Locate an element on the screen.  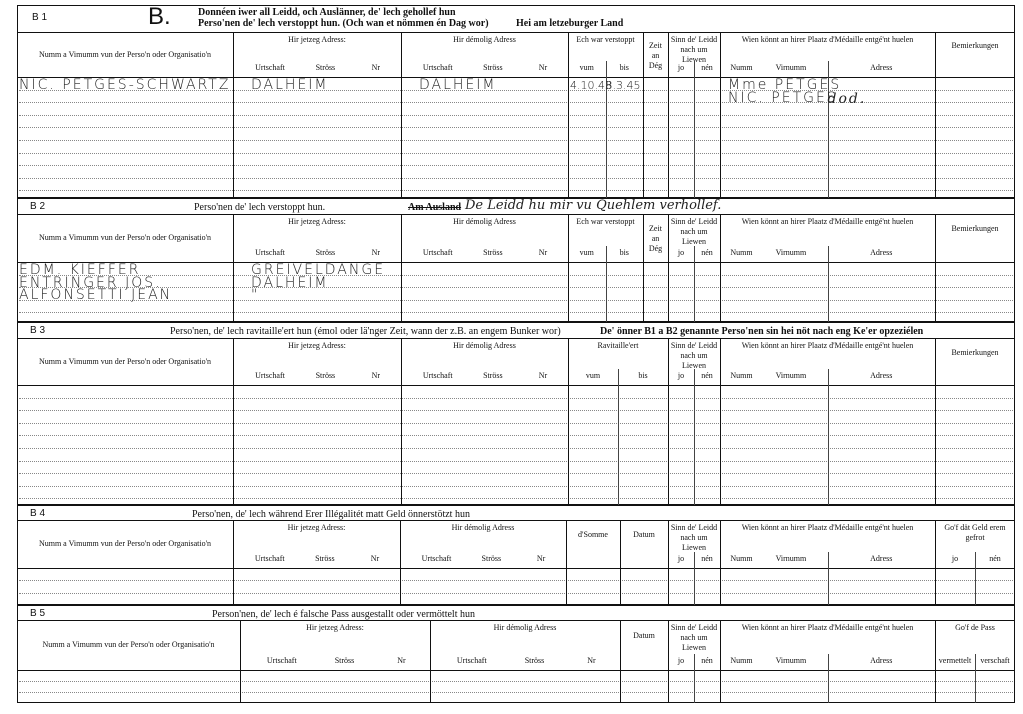
column-header-label: Go'f de Pass is located at coordinates (975, 627).